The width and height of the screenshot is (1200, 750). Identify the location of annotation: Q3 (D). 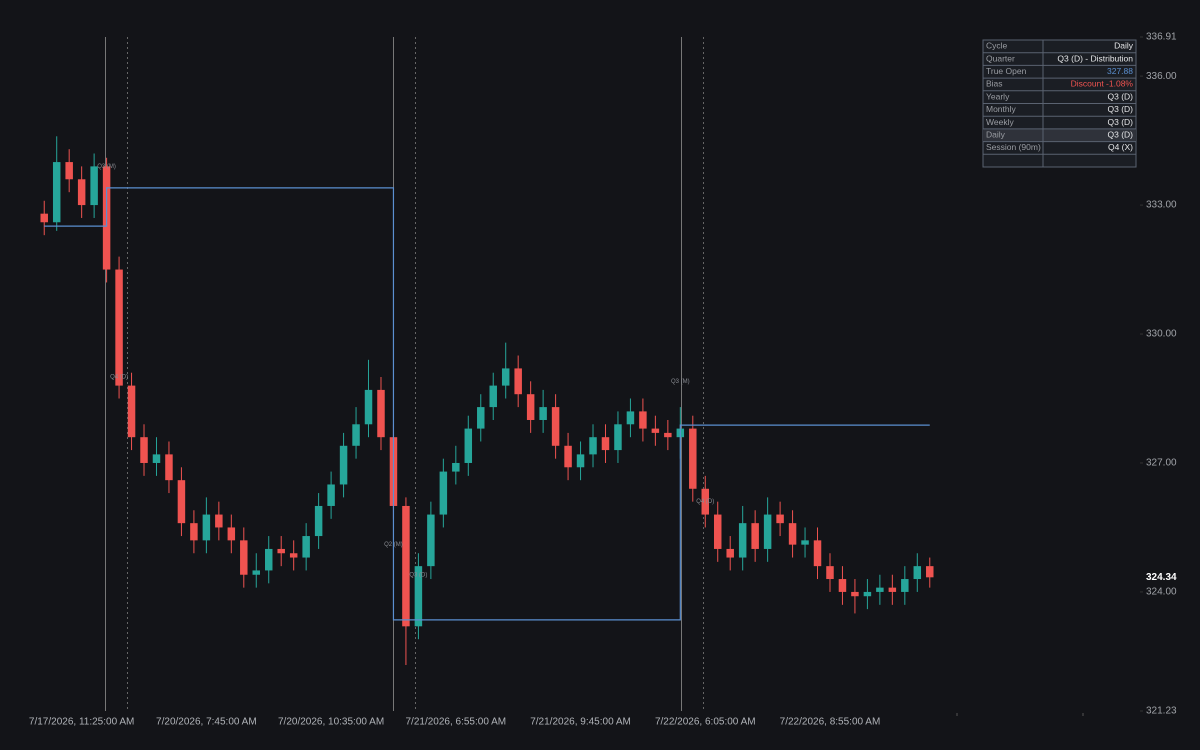
(418, 575).